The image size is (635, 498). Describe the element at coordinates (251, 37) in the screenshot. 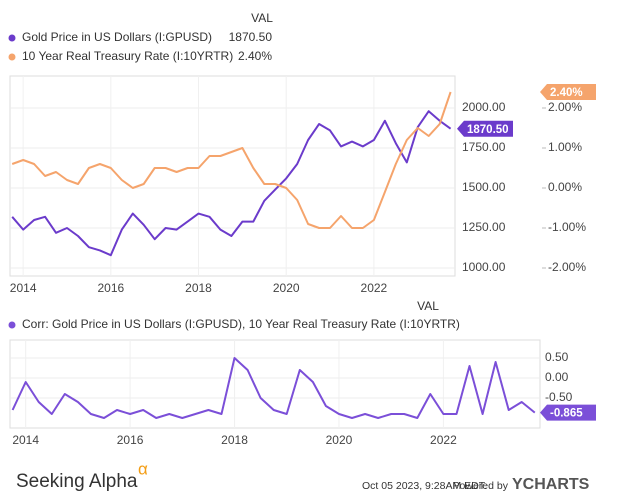

I see `legend-value: 1870.50` at that location.